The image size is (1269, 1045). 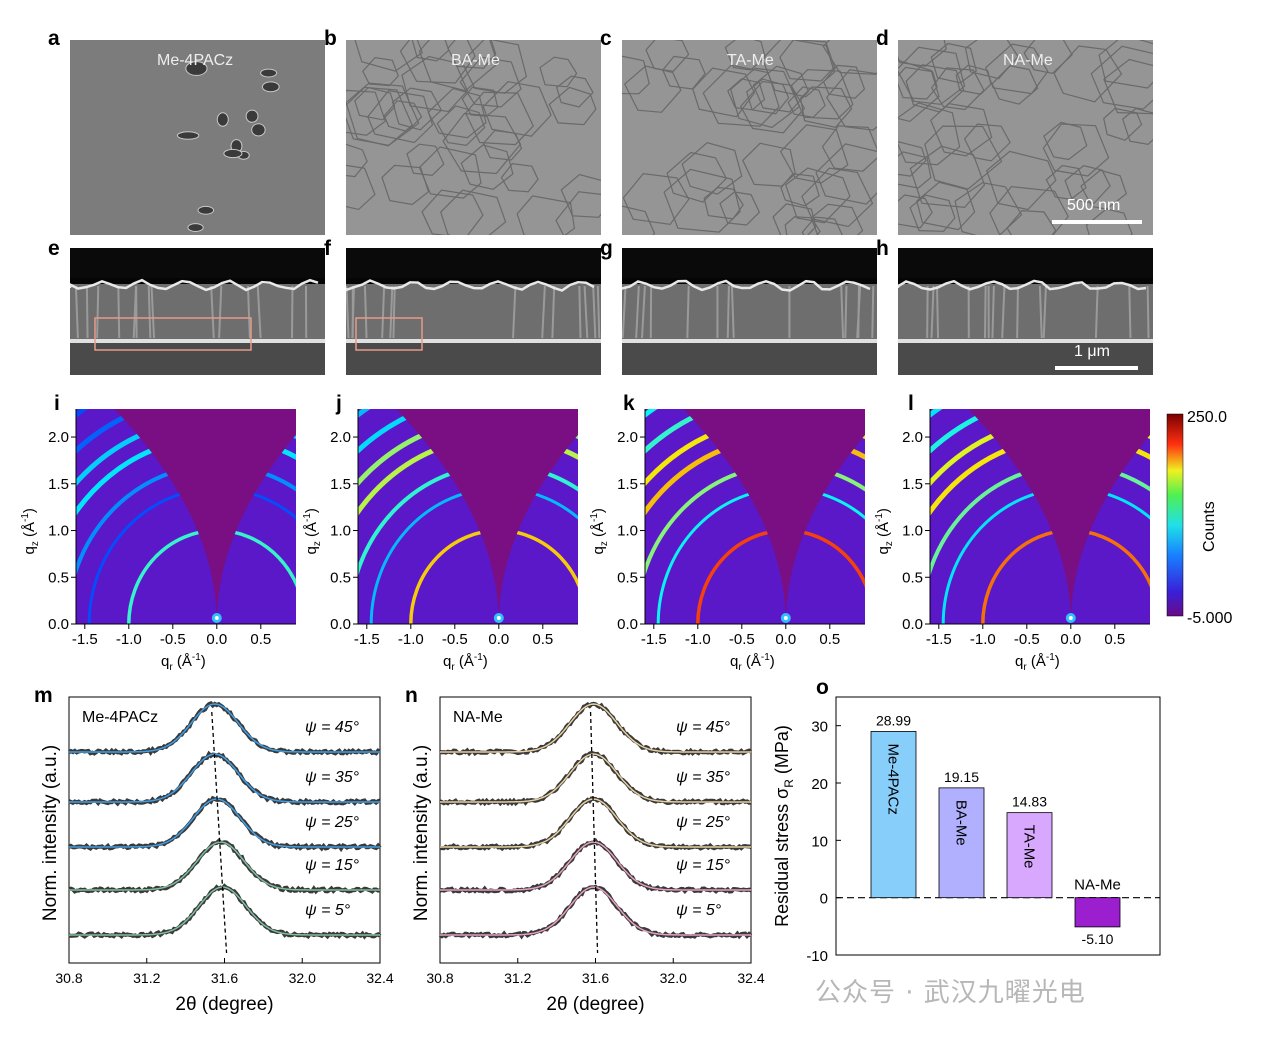 I want to click on sem-grains-d, so click(x=1025, y=137).